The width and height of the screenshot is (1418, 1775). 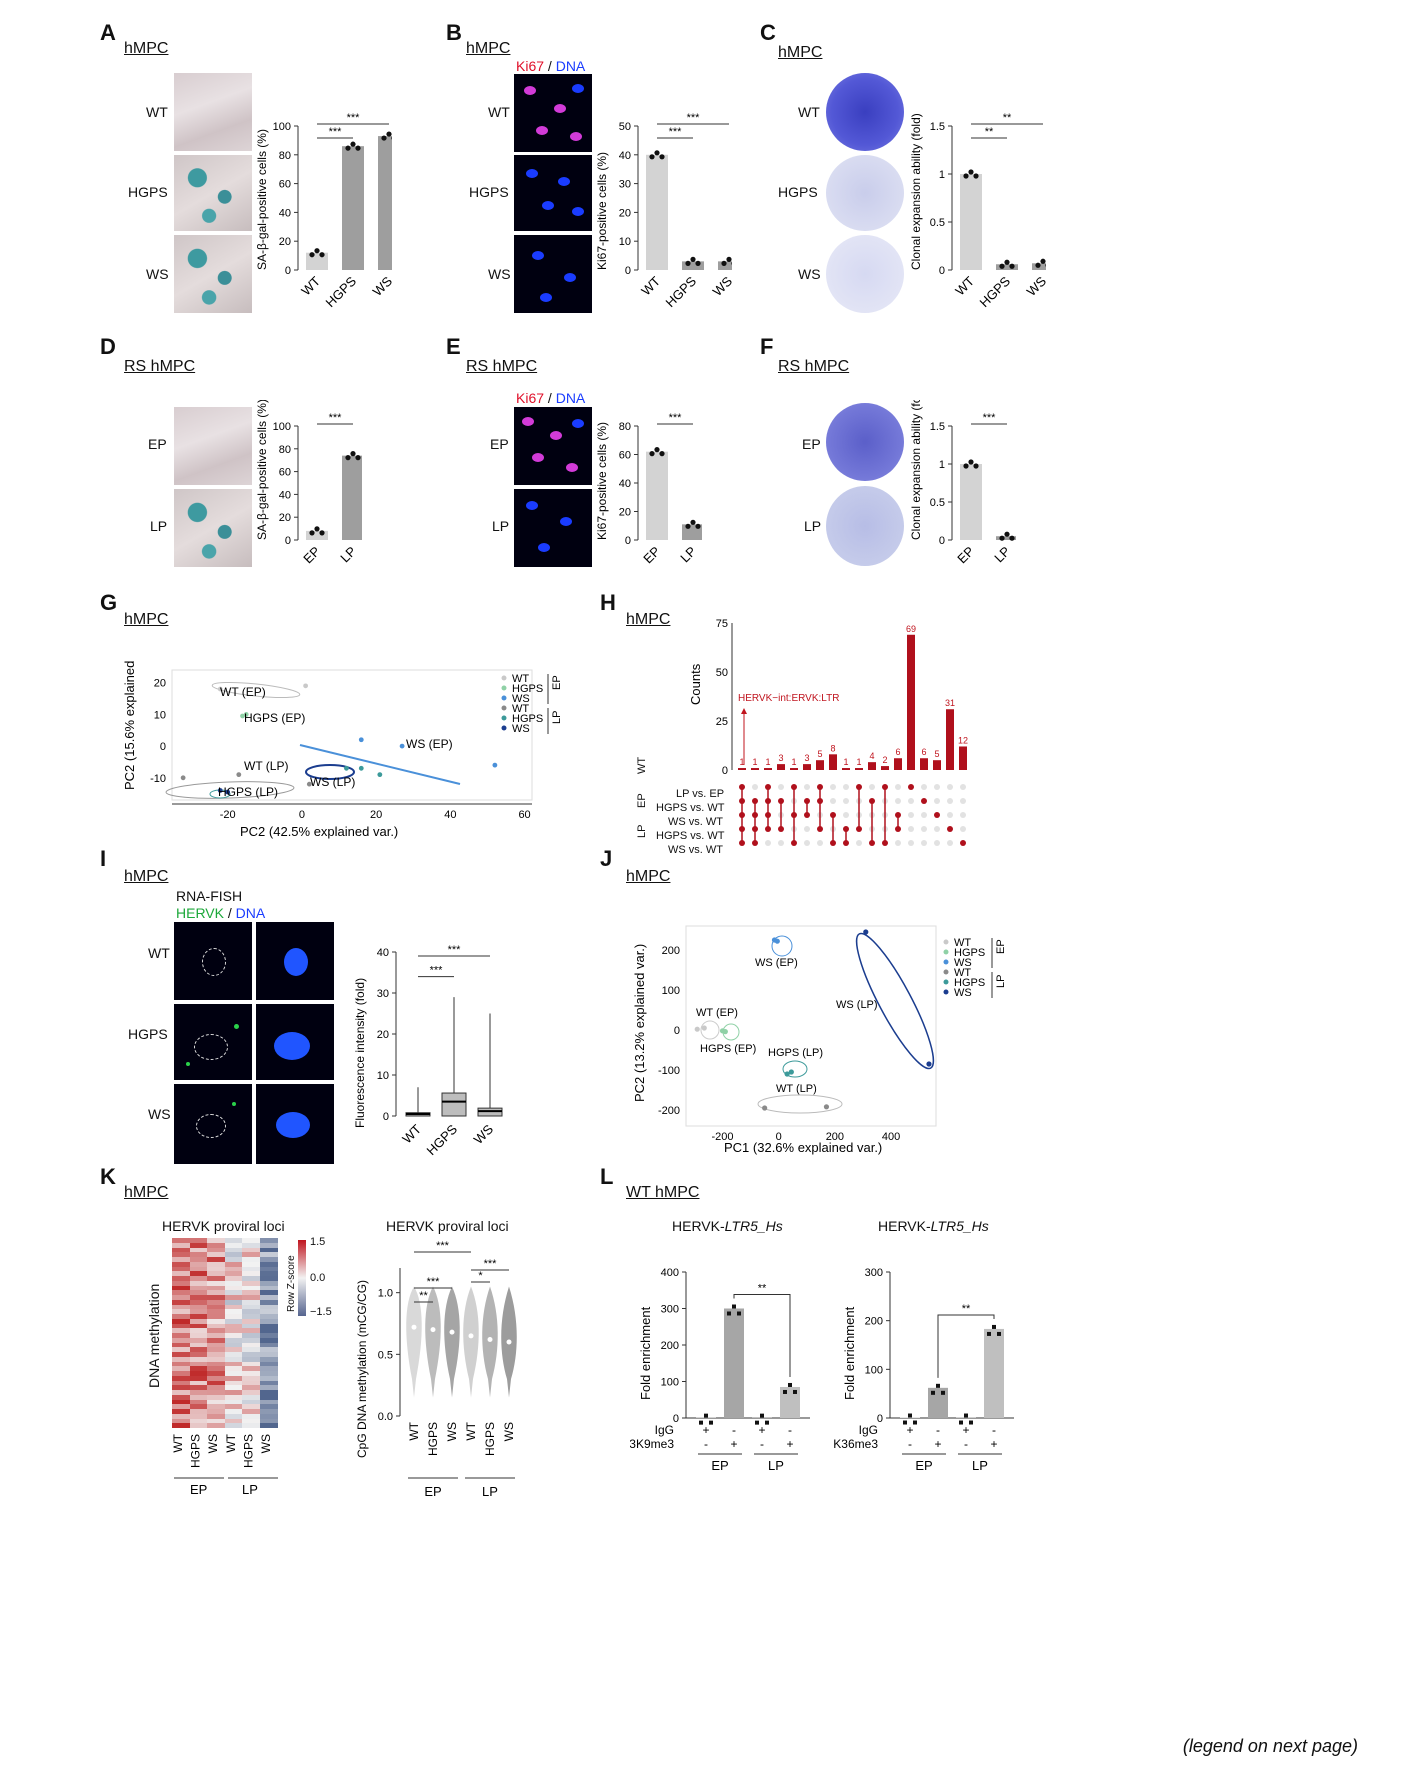 What do you see at coordinates (213, 1042) in the screenshot?
I see `fish-hgps-herv` at bounding box center [213, 1042].